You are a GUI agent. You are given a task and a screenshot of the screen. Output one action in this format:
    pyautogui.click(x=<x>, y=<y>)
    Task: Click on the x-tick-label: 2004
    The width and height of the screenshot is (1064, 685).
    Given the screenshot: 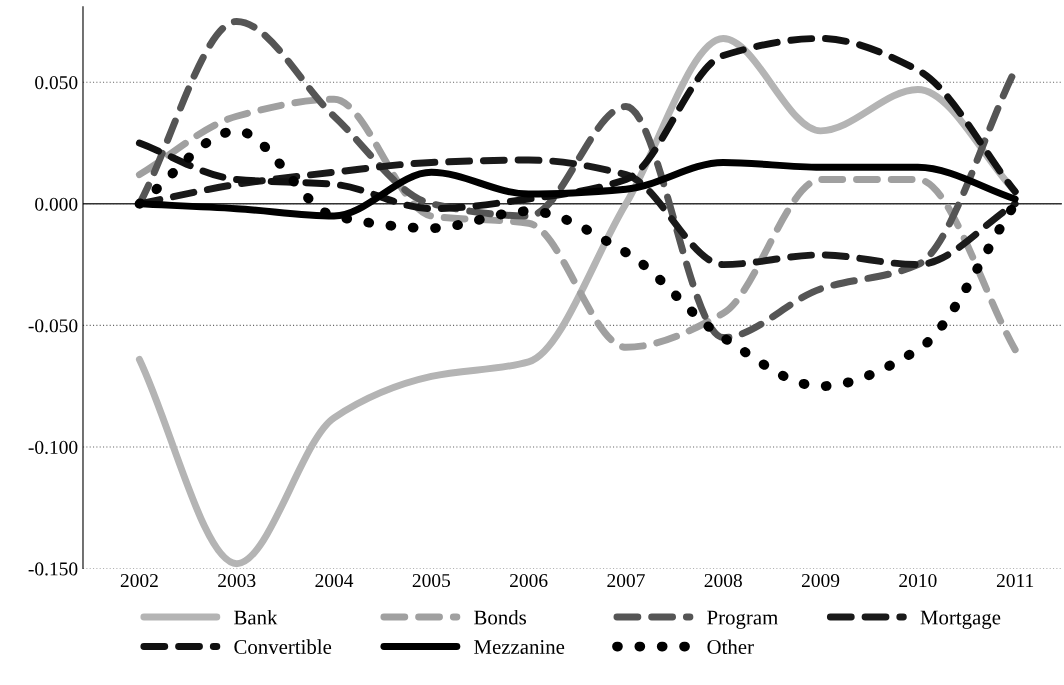 What is the action you would take?
    pyautogui.click(x=334, y=580)
    